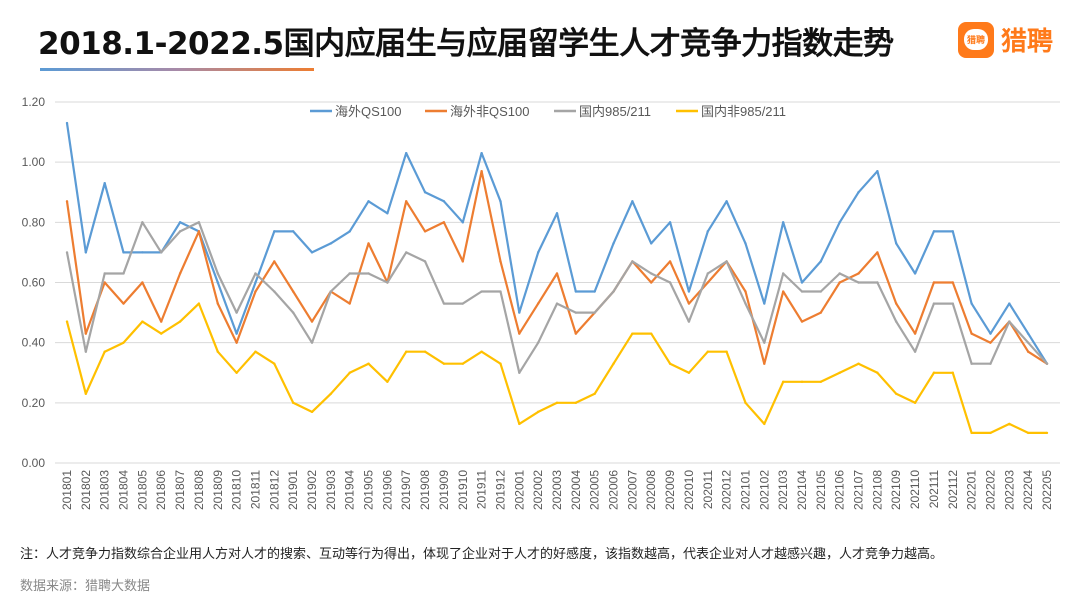  What do you see at coordinates (425, 490) in the screenshot?
I see `x-tick-label: 201908` at bounding box center [425, 490].